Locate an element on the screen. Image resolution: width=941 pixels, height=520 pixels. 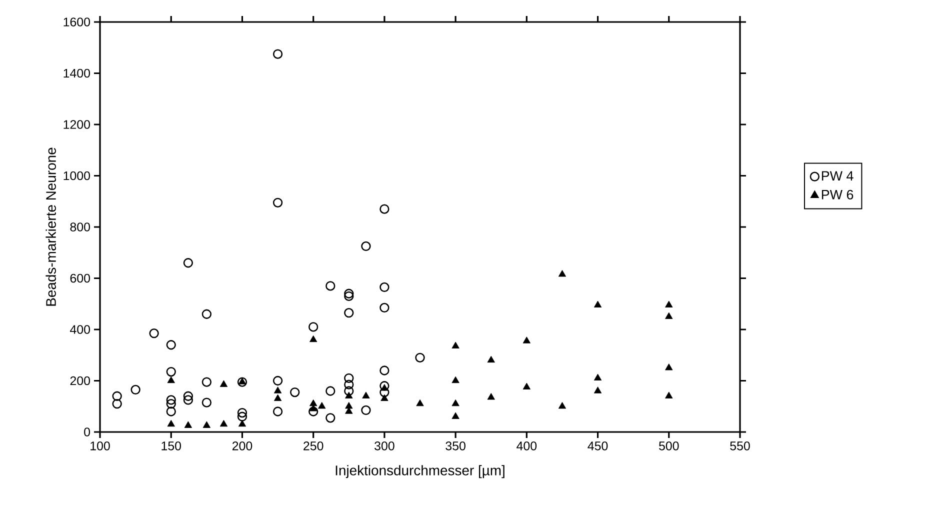
y-tick-label: 0 is located at coordinates (87, 432).